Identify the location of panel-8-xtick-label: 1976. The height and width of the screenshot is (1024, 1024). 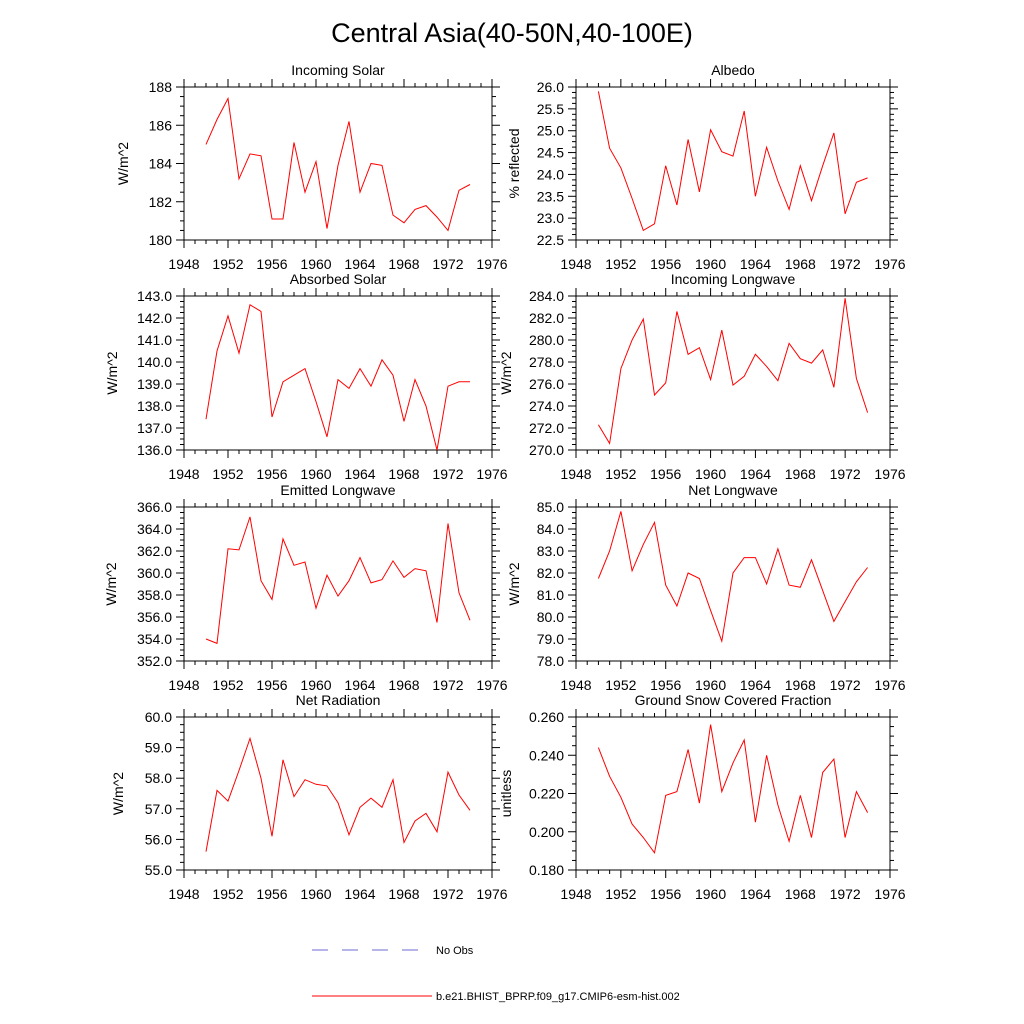
(889, 894).